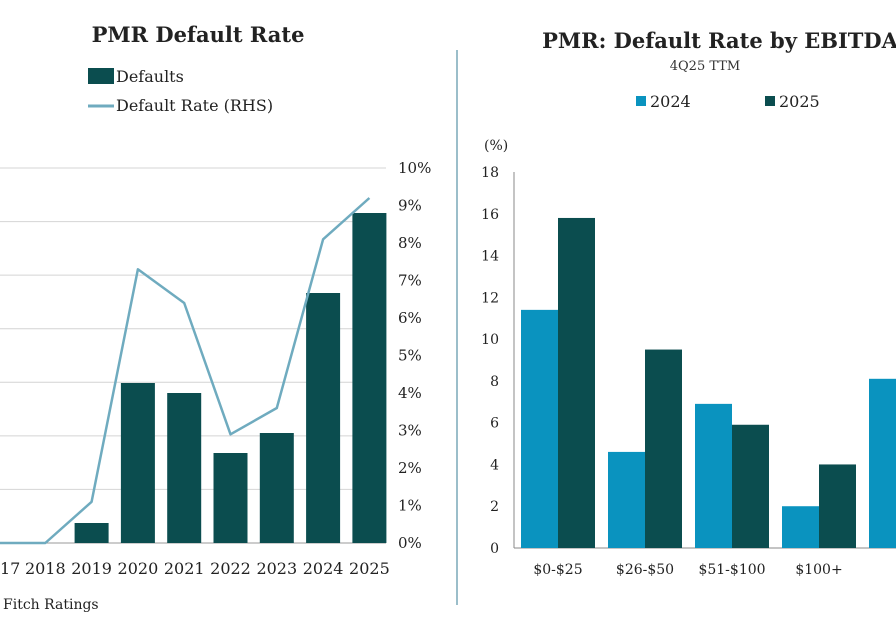 The image size is (896, 627). I want to click on left-x-tick-label: 2023, so click(276, 568).